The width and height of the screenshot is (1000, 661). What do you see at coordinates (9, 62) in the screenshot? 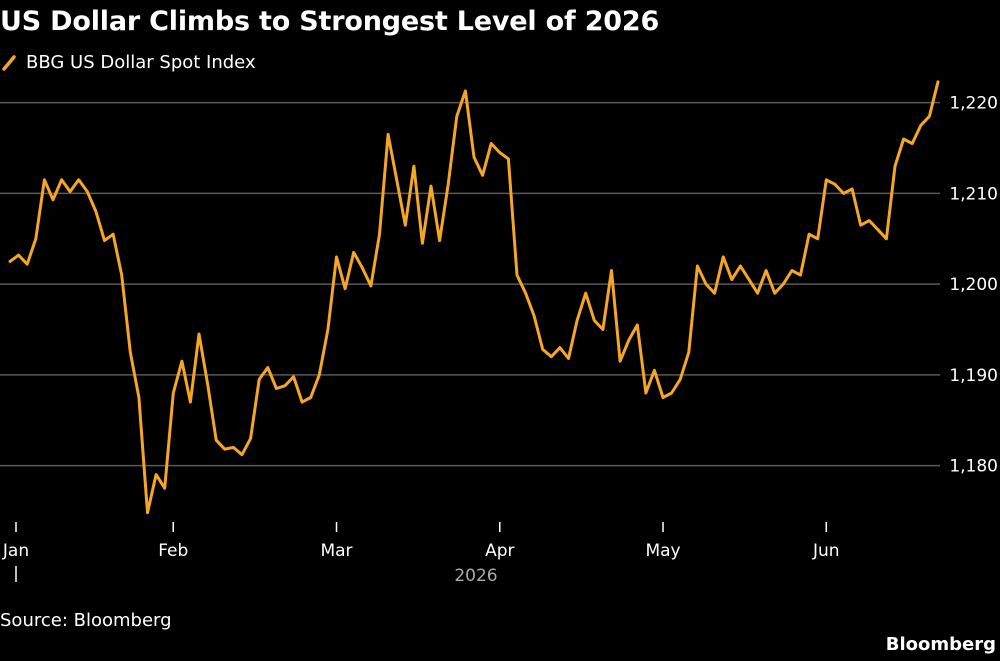
I see `legend-swatch-icon` at bounding box center [9, 62].